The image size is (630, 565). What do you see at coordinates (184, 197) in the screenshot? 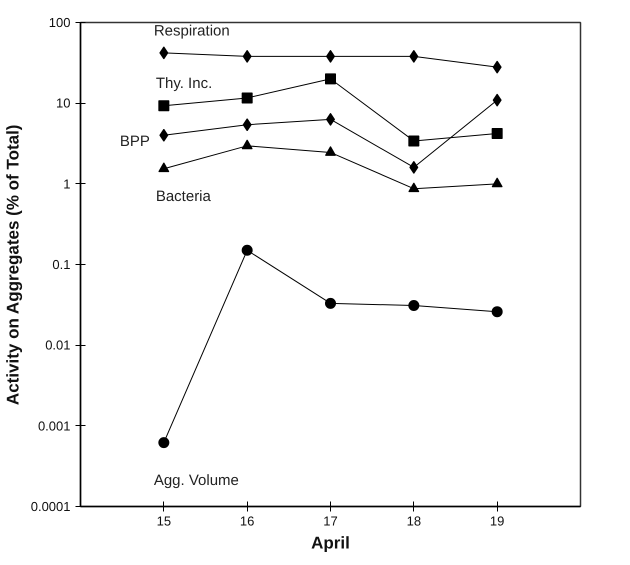
I see `series-label: Bacteria` at bounding box center [184, 197].